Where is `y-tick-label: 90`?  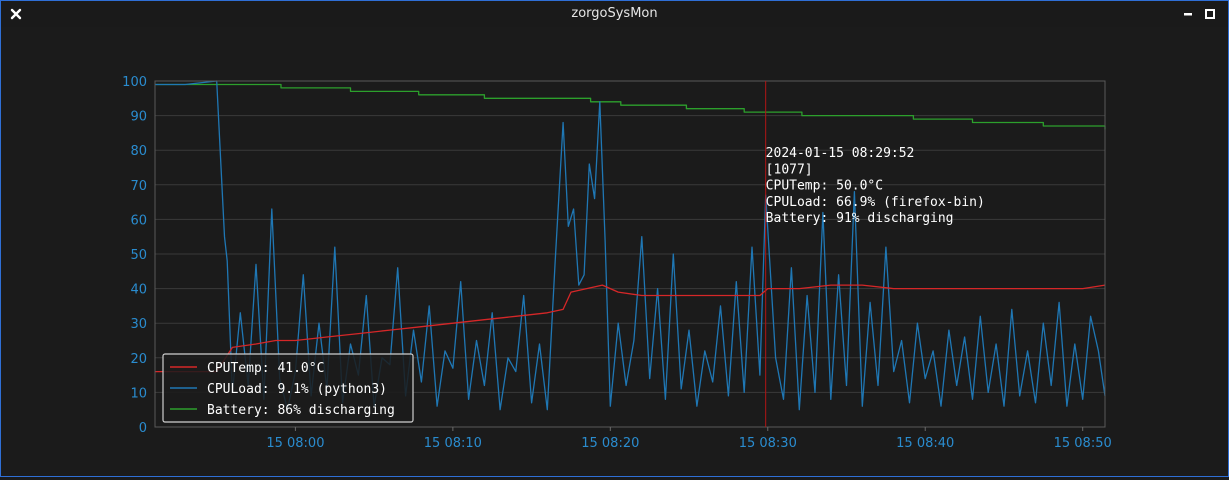
y-tick-label: 90 is located at coordinates (138, 117).